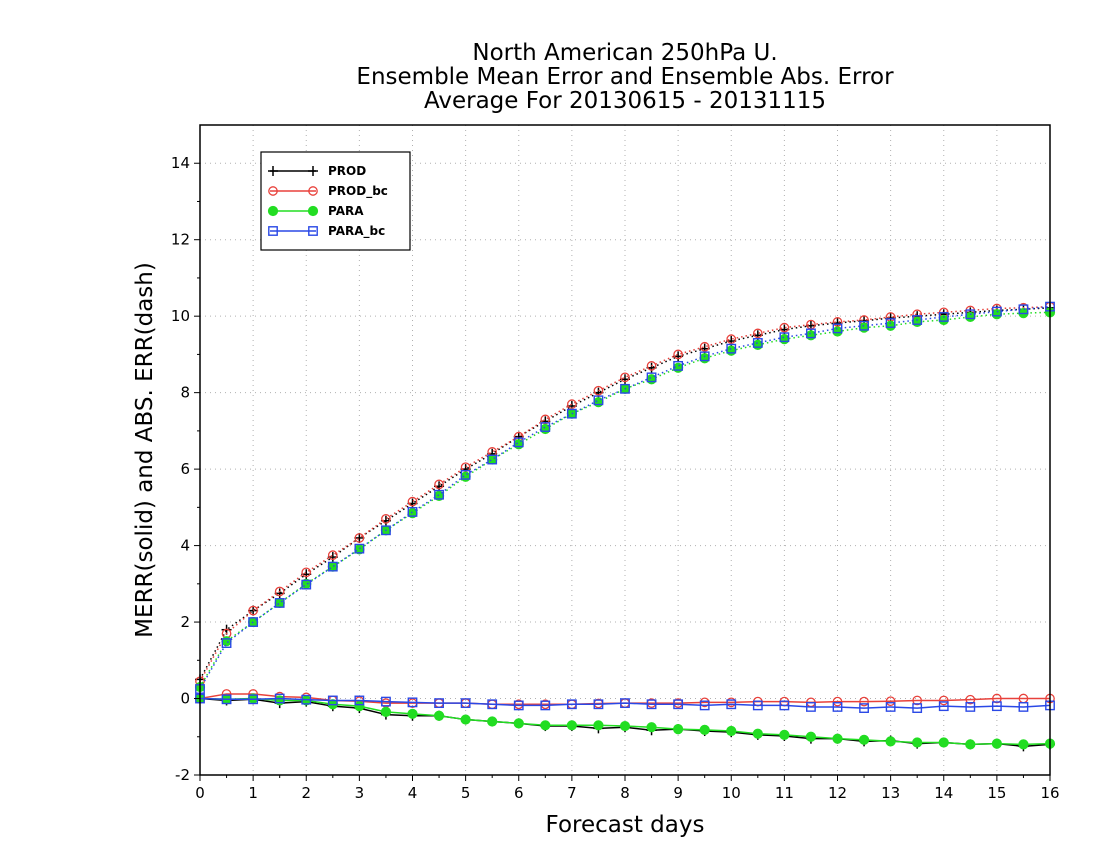 This screenshot has height=850, width=1100. I want to click on x-tick-label: 6, so click(519, 793).